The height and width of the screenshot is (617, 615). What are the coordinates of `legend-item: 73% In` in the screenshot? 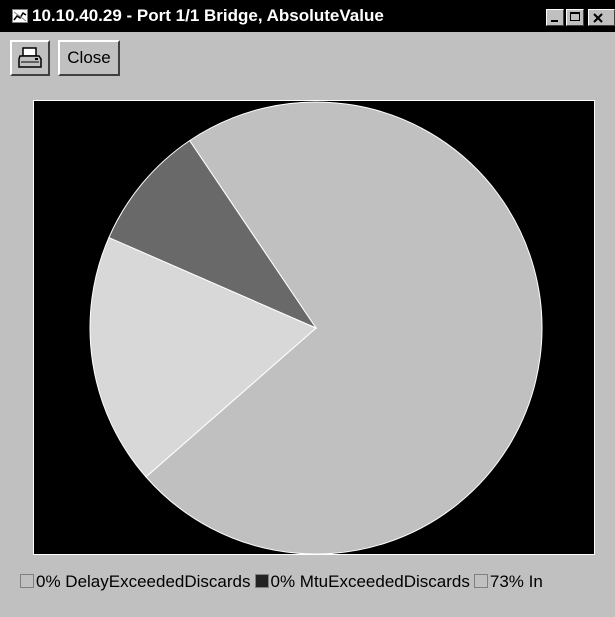 It's located at (508, 582).